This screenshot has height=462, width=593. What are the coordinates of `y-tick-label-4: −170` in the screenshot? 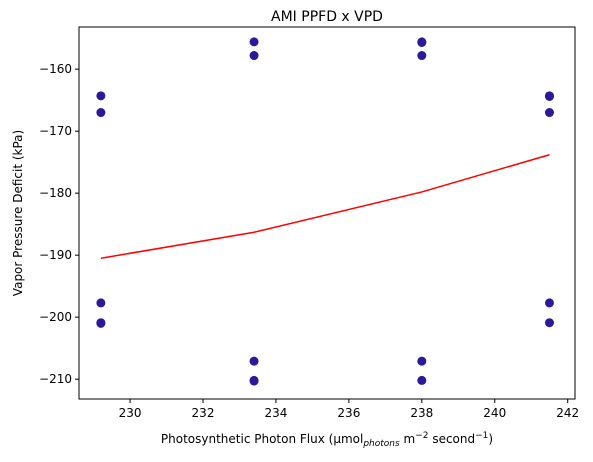 It's located at (55, 131).